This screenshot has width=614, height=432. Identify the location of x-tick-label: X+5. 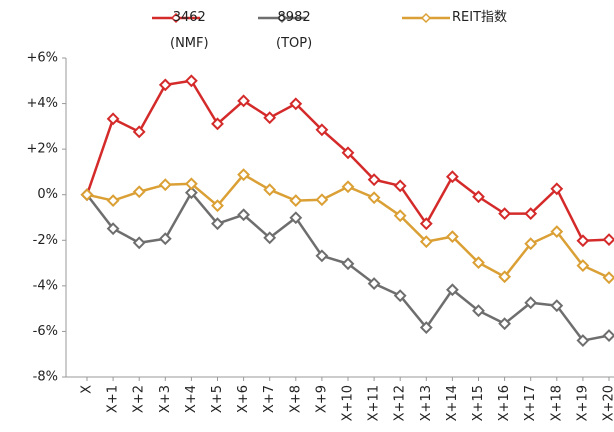
(217, 399).